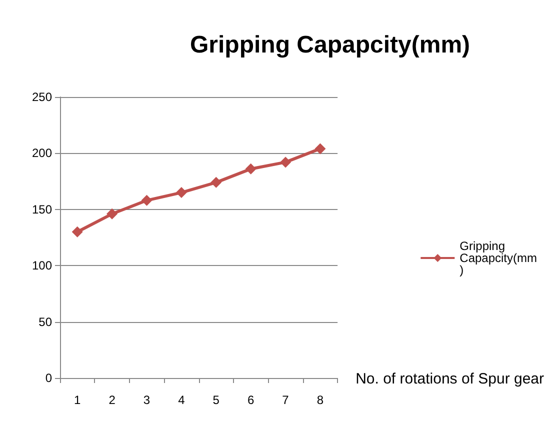  Describe the element at coordinates (48, 378) in the screenshot. I see `y-tick-label: 0` at that location.